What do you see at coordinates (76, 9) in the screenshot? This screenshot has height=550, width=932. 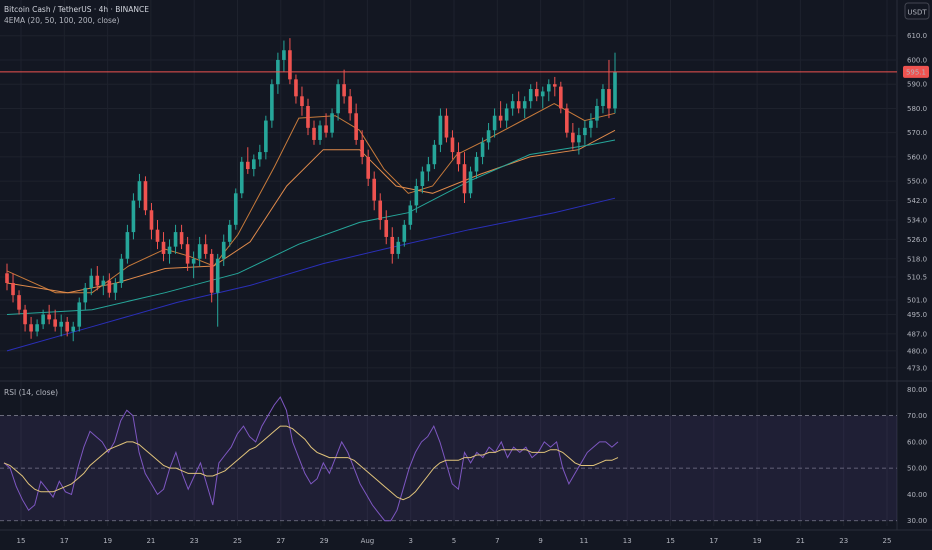 I see `symbol-title: Bitcoin Cash / TetherUS · 4h · BINANCE` at bounding box center [76, 9].